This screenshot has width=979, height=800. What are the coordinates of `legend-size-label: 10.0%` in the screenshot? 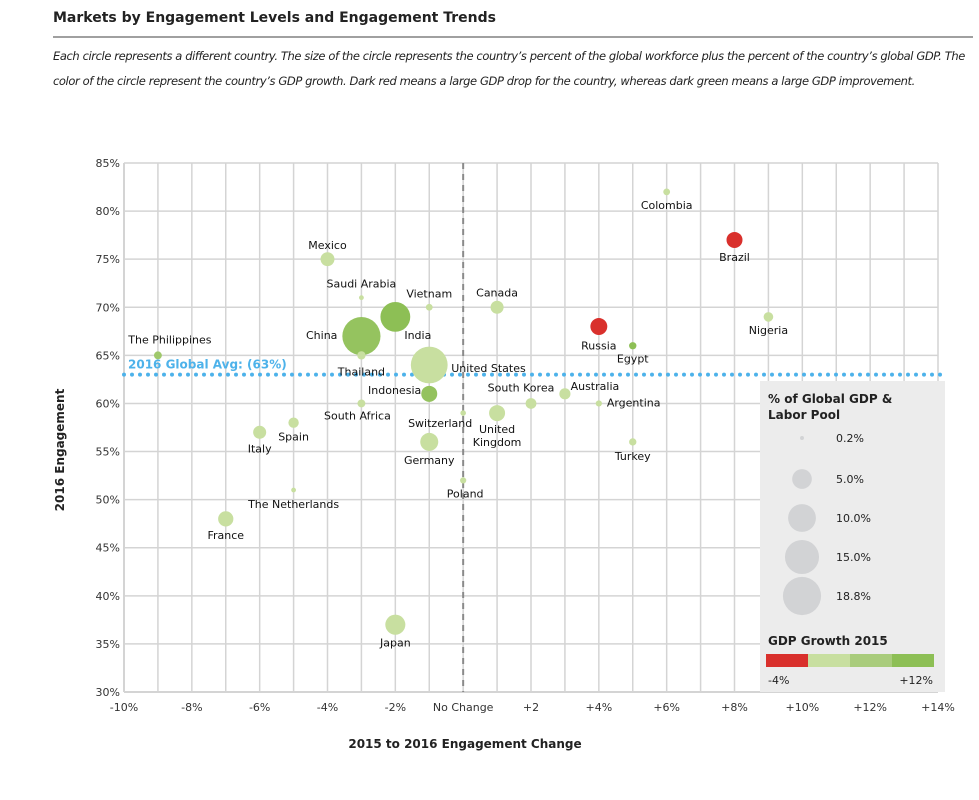 It's located at (853, 518).